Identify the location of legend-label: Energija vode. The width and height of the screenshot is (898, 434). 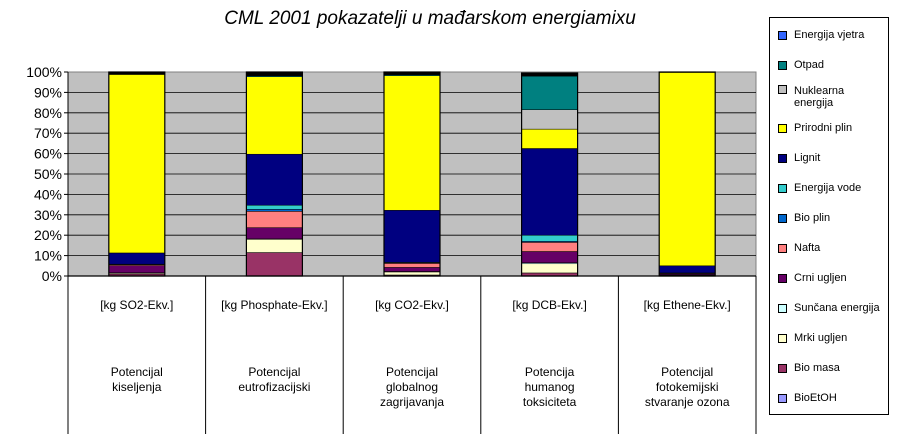
(828, 188).